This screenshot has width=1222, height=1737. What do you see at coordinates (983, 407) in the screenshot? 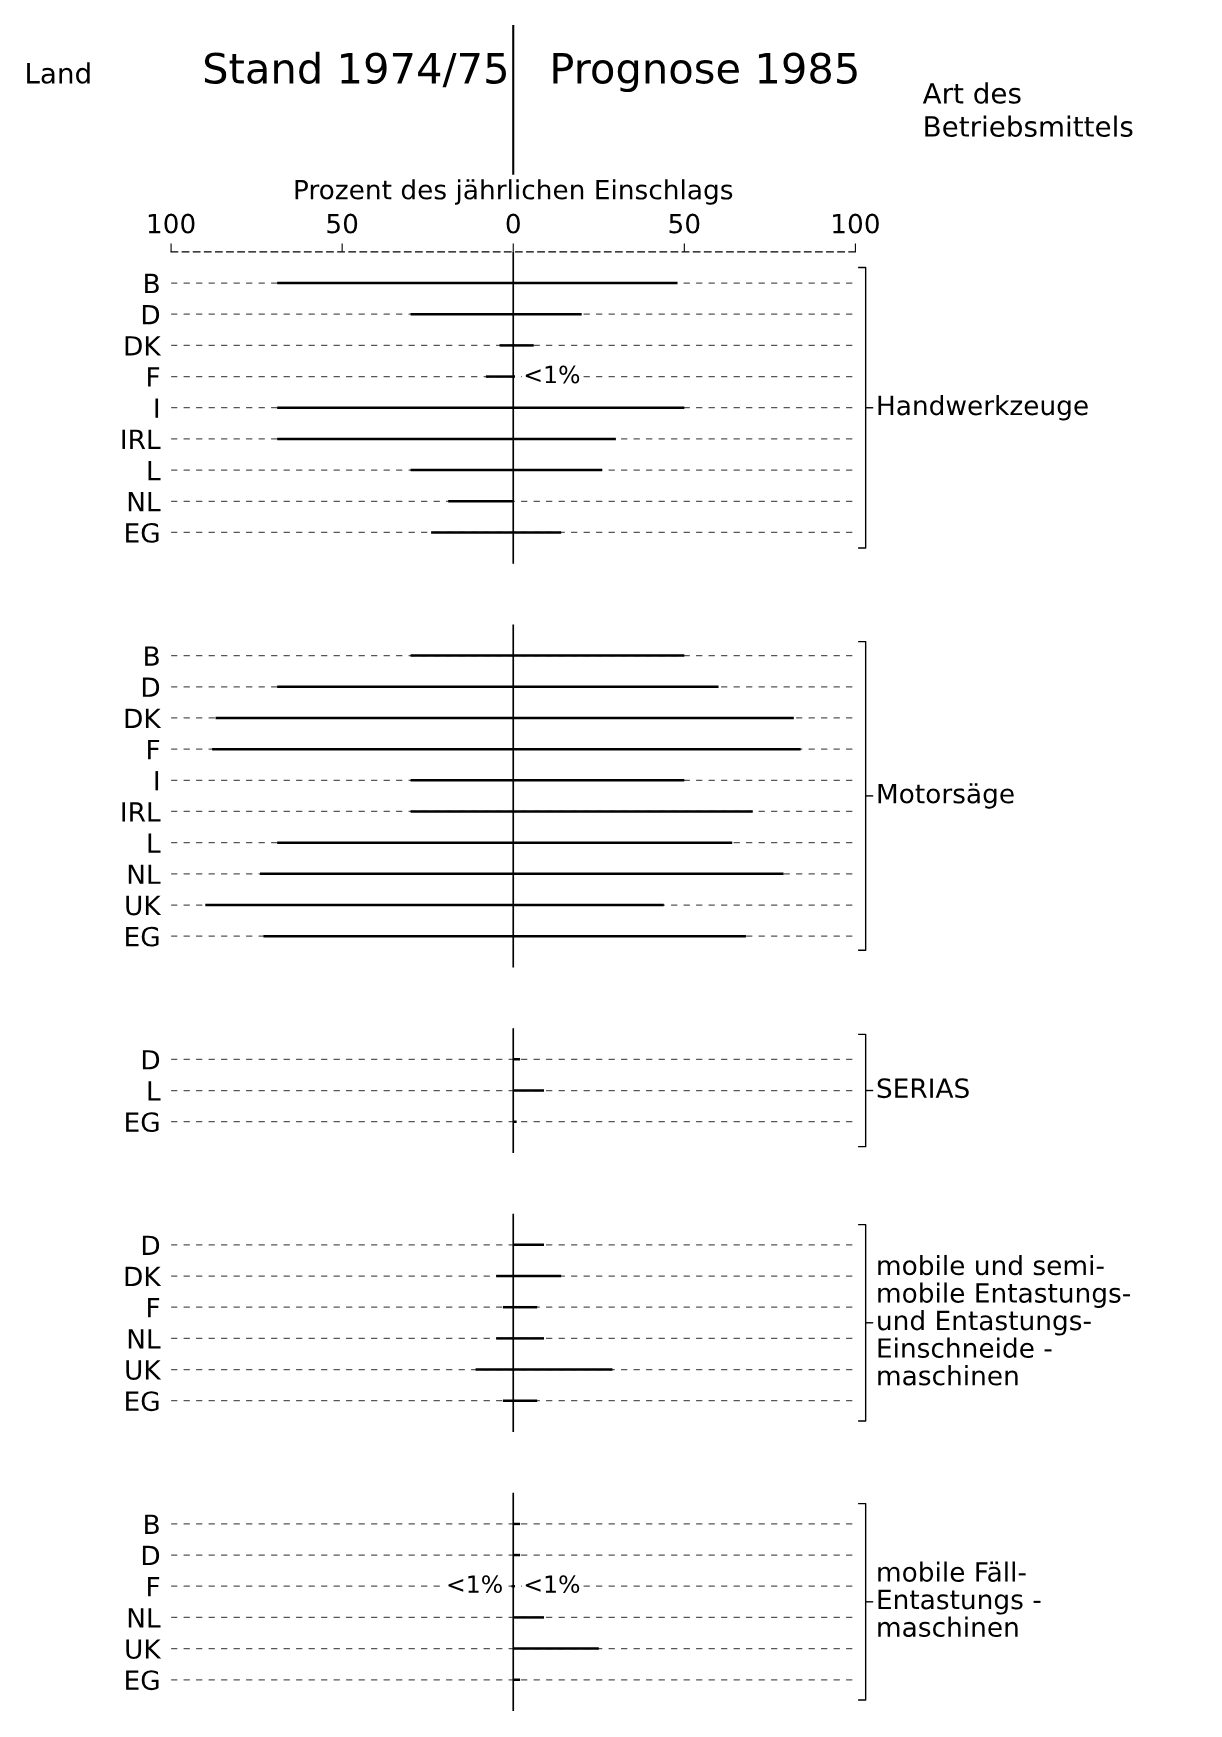
I see `y2-axis-title: Handwerkzeuge` at bounding box center [983, 407].